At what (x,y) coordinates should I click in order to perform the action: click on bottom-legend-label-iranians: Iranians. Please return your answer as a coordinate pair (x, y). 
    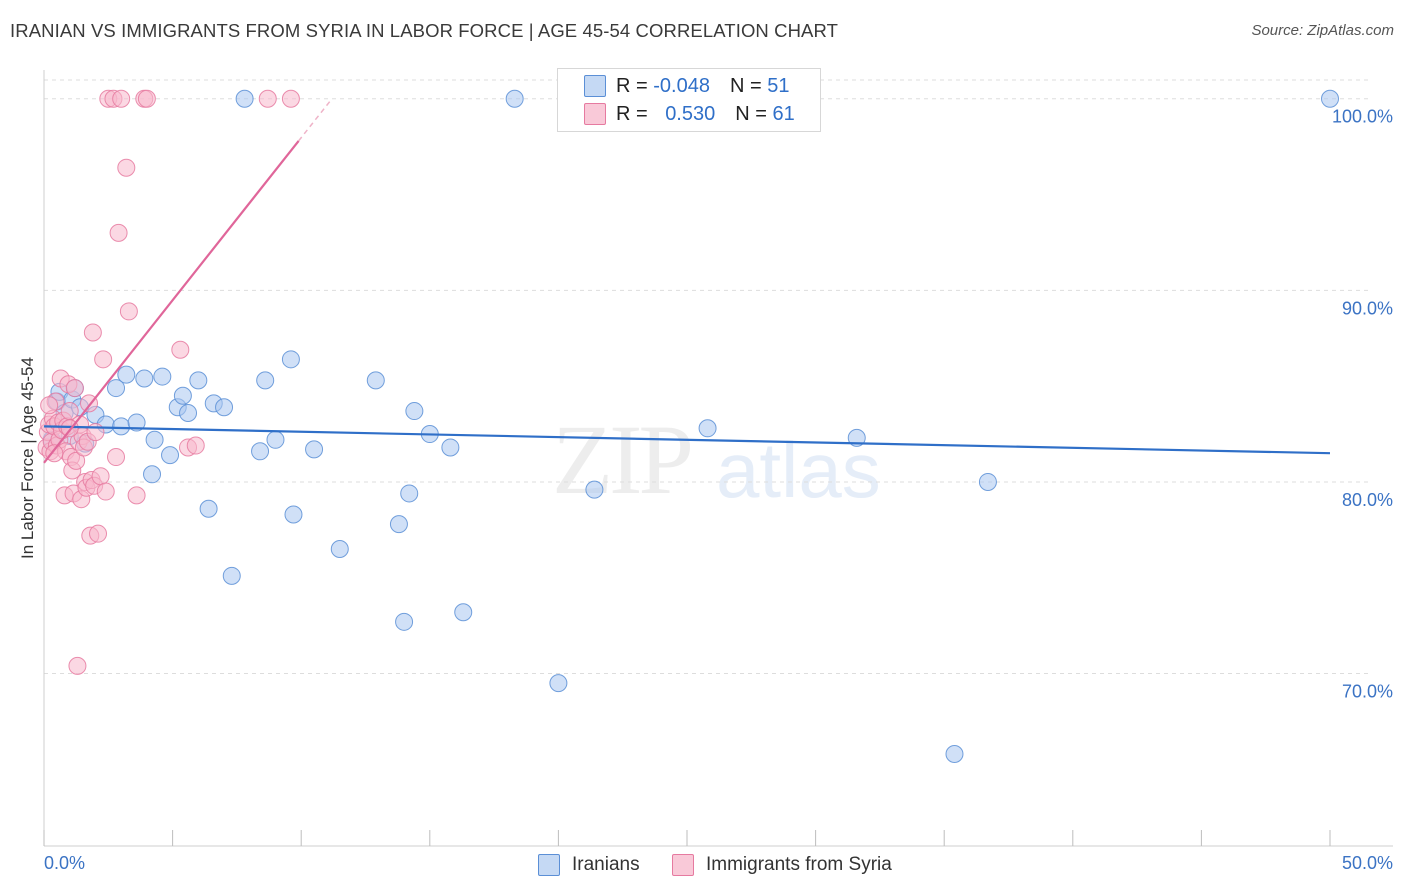
    Looking at the image, I should click on (606, 864).